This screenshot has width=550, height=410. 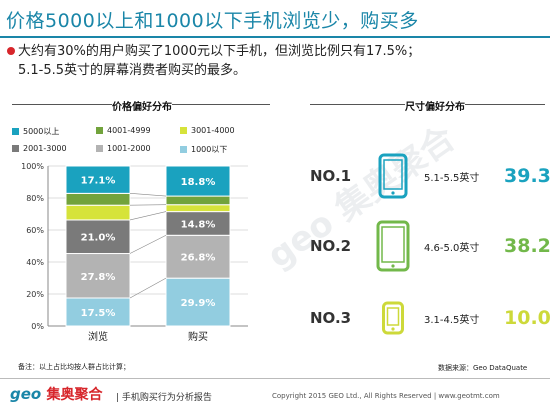 What do you see at coordinates (32, 166) in the screenshot?
I see `y-tick-label: 100%` at bounding box center [32, 166].